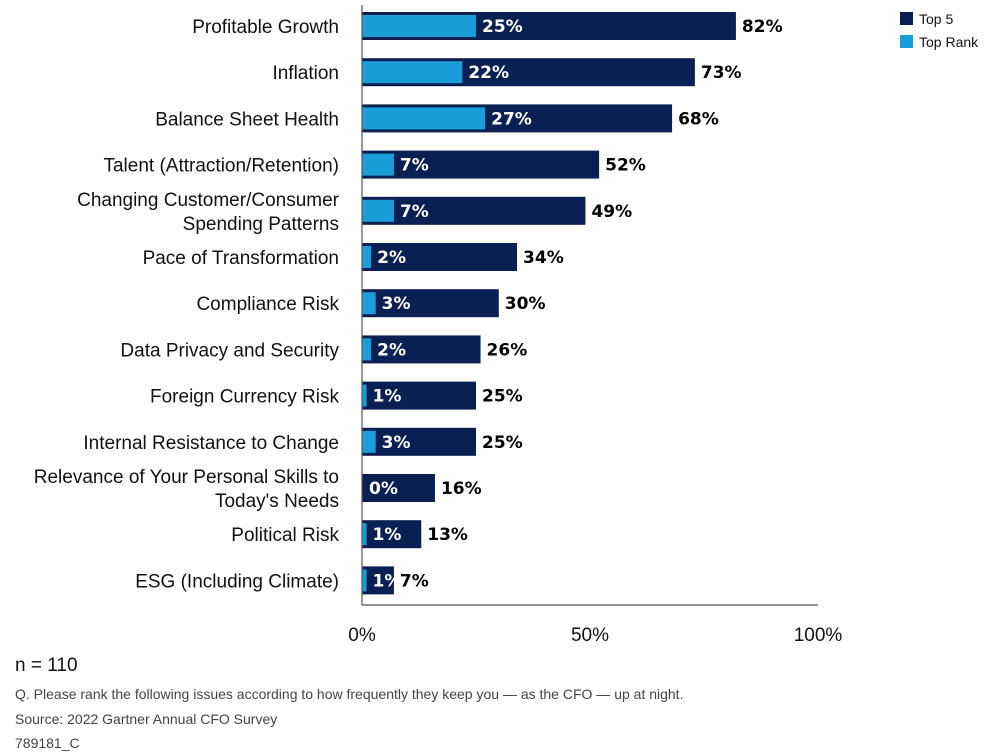 This screenshot has width=996, height=754. Describe the element at coordinates (525, 304) in the screenshot. I see `top5-value-label: 30%` at that location.